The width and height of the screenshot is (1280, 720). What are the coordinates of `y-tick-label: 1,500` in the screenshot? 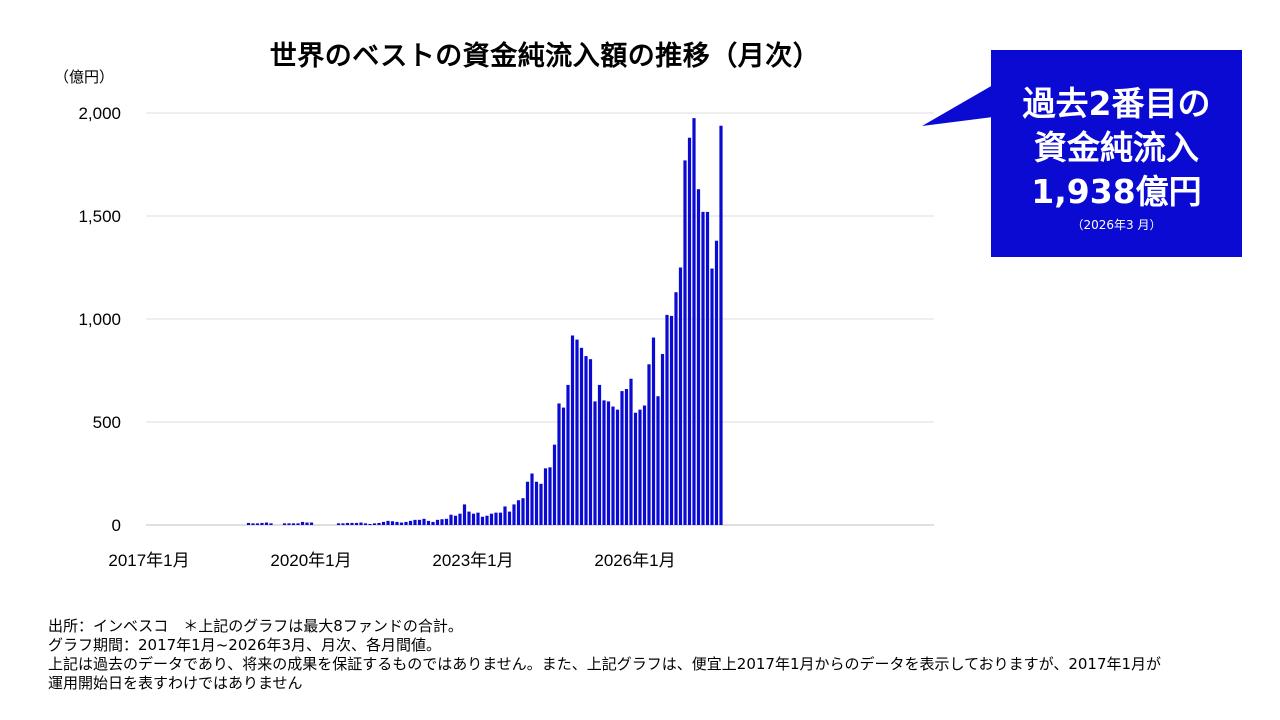 It's located at (99, 216).